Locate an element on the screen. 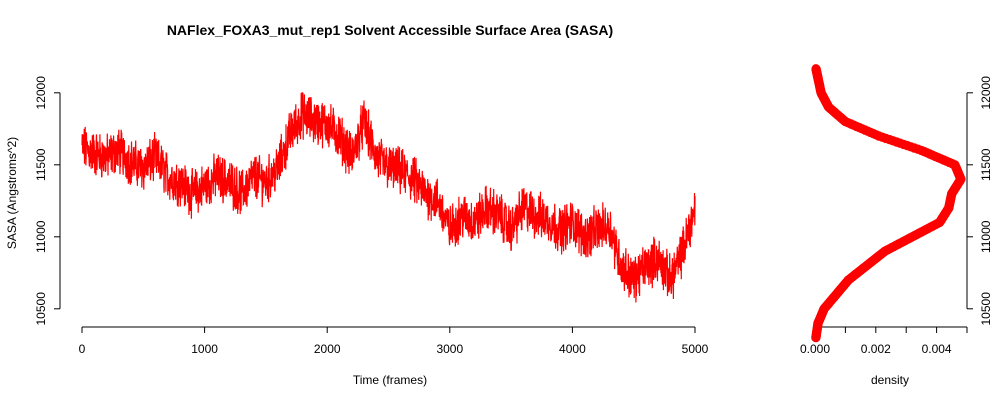 This screenshot has height=400, width=1000. y-tick-label: 11000 is located at coordinates (41, 236).